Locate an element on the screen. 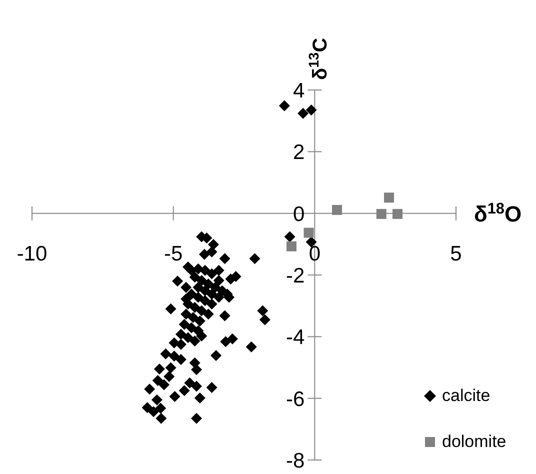 This screenshot has height=474, width=536. y-tick-label: -4 is located at coordinates (295, 338).